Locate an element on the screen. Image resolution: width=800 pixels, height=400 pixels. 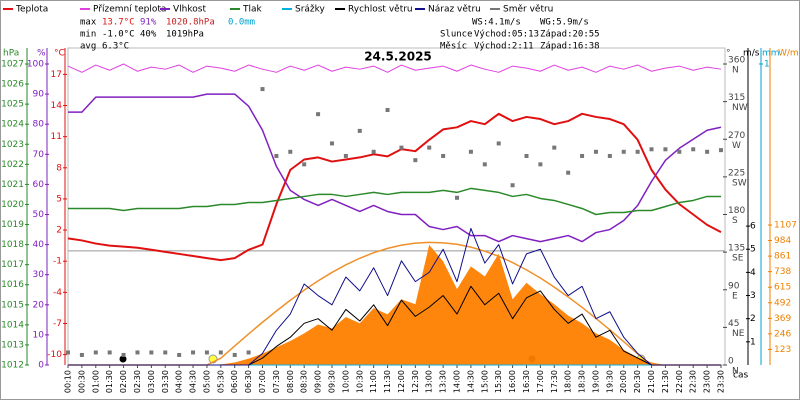
wind-stat: WG:5.9m/s is located at coordinates (564, 23).